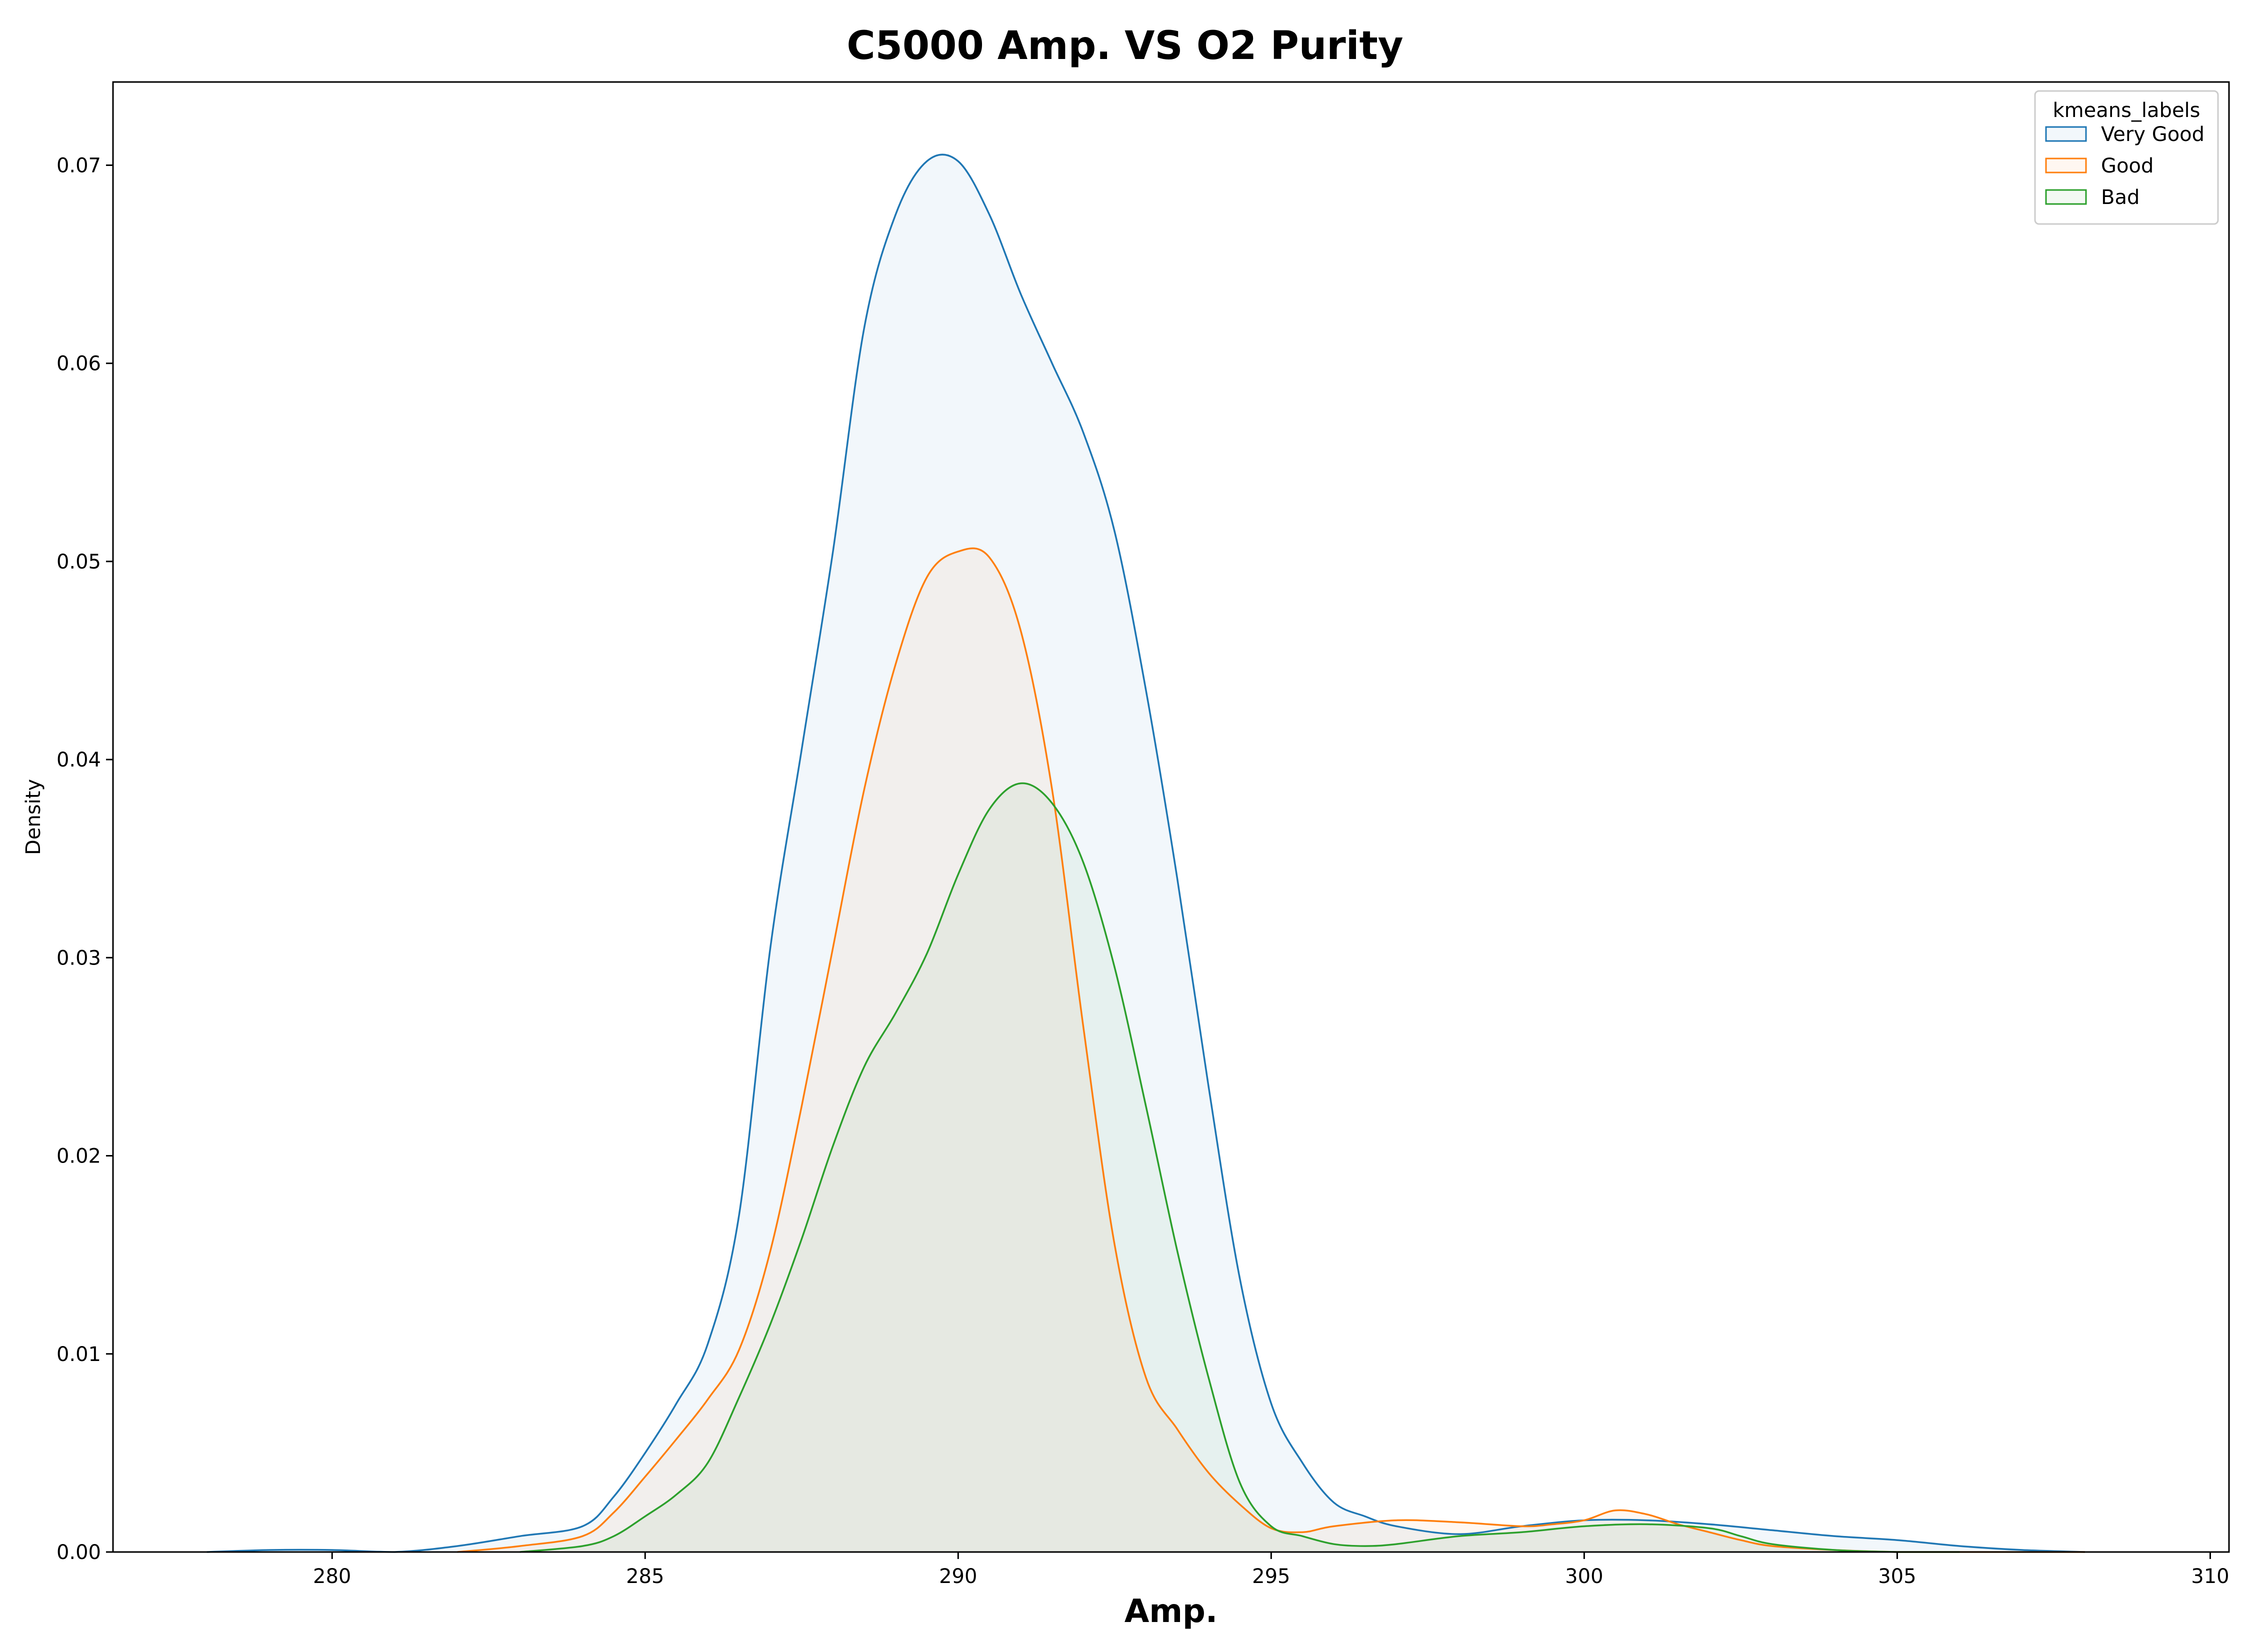 The height and width of the screenshot is (1652, 2250). What do you see at coordinates (33, 817) in the screenshot?
I see `y-axis-label: Density` at bounding box center [33, 817].